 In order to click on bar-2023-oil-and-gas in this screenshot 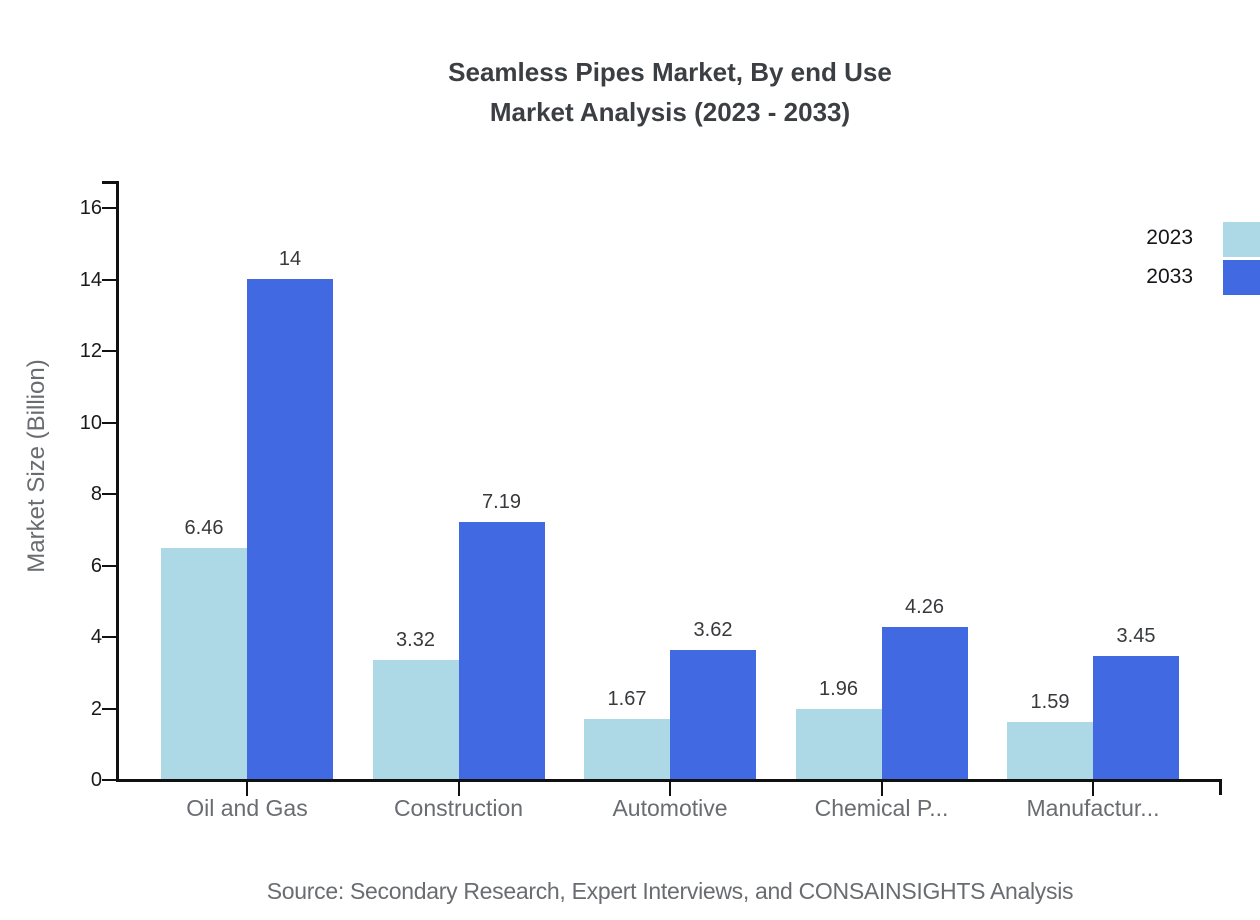, I will do `click(204, 663)`.